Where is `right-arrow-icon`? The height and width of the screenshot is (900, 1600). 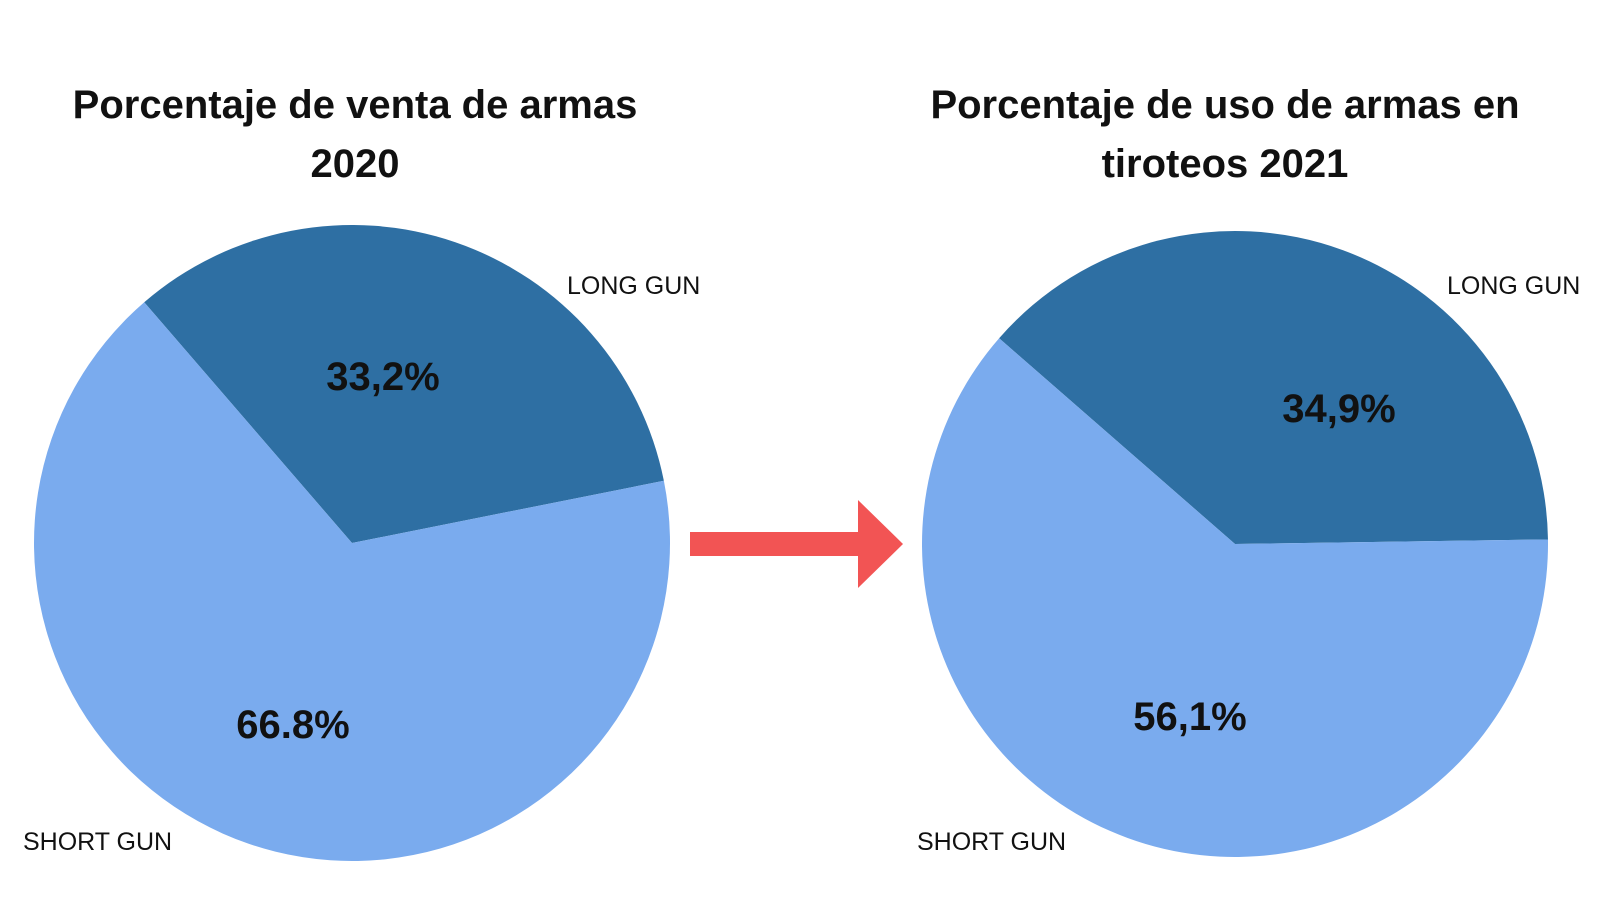 right-arrow-icon is located at coordinates (796, 544).